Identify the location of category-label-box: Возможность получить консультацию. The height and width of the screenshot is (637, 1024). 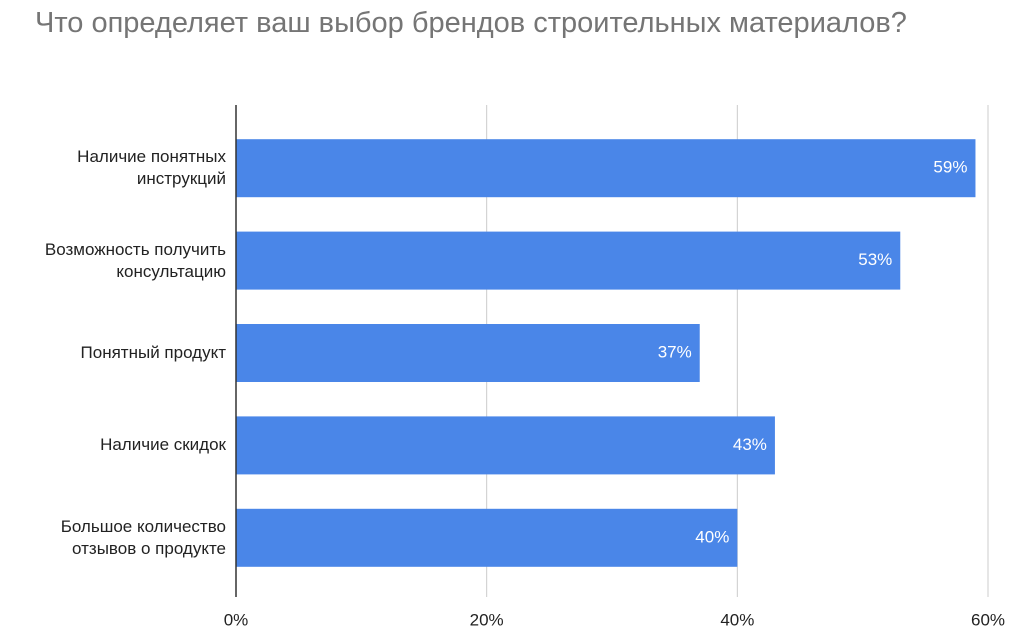
(135, 260).